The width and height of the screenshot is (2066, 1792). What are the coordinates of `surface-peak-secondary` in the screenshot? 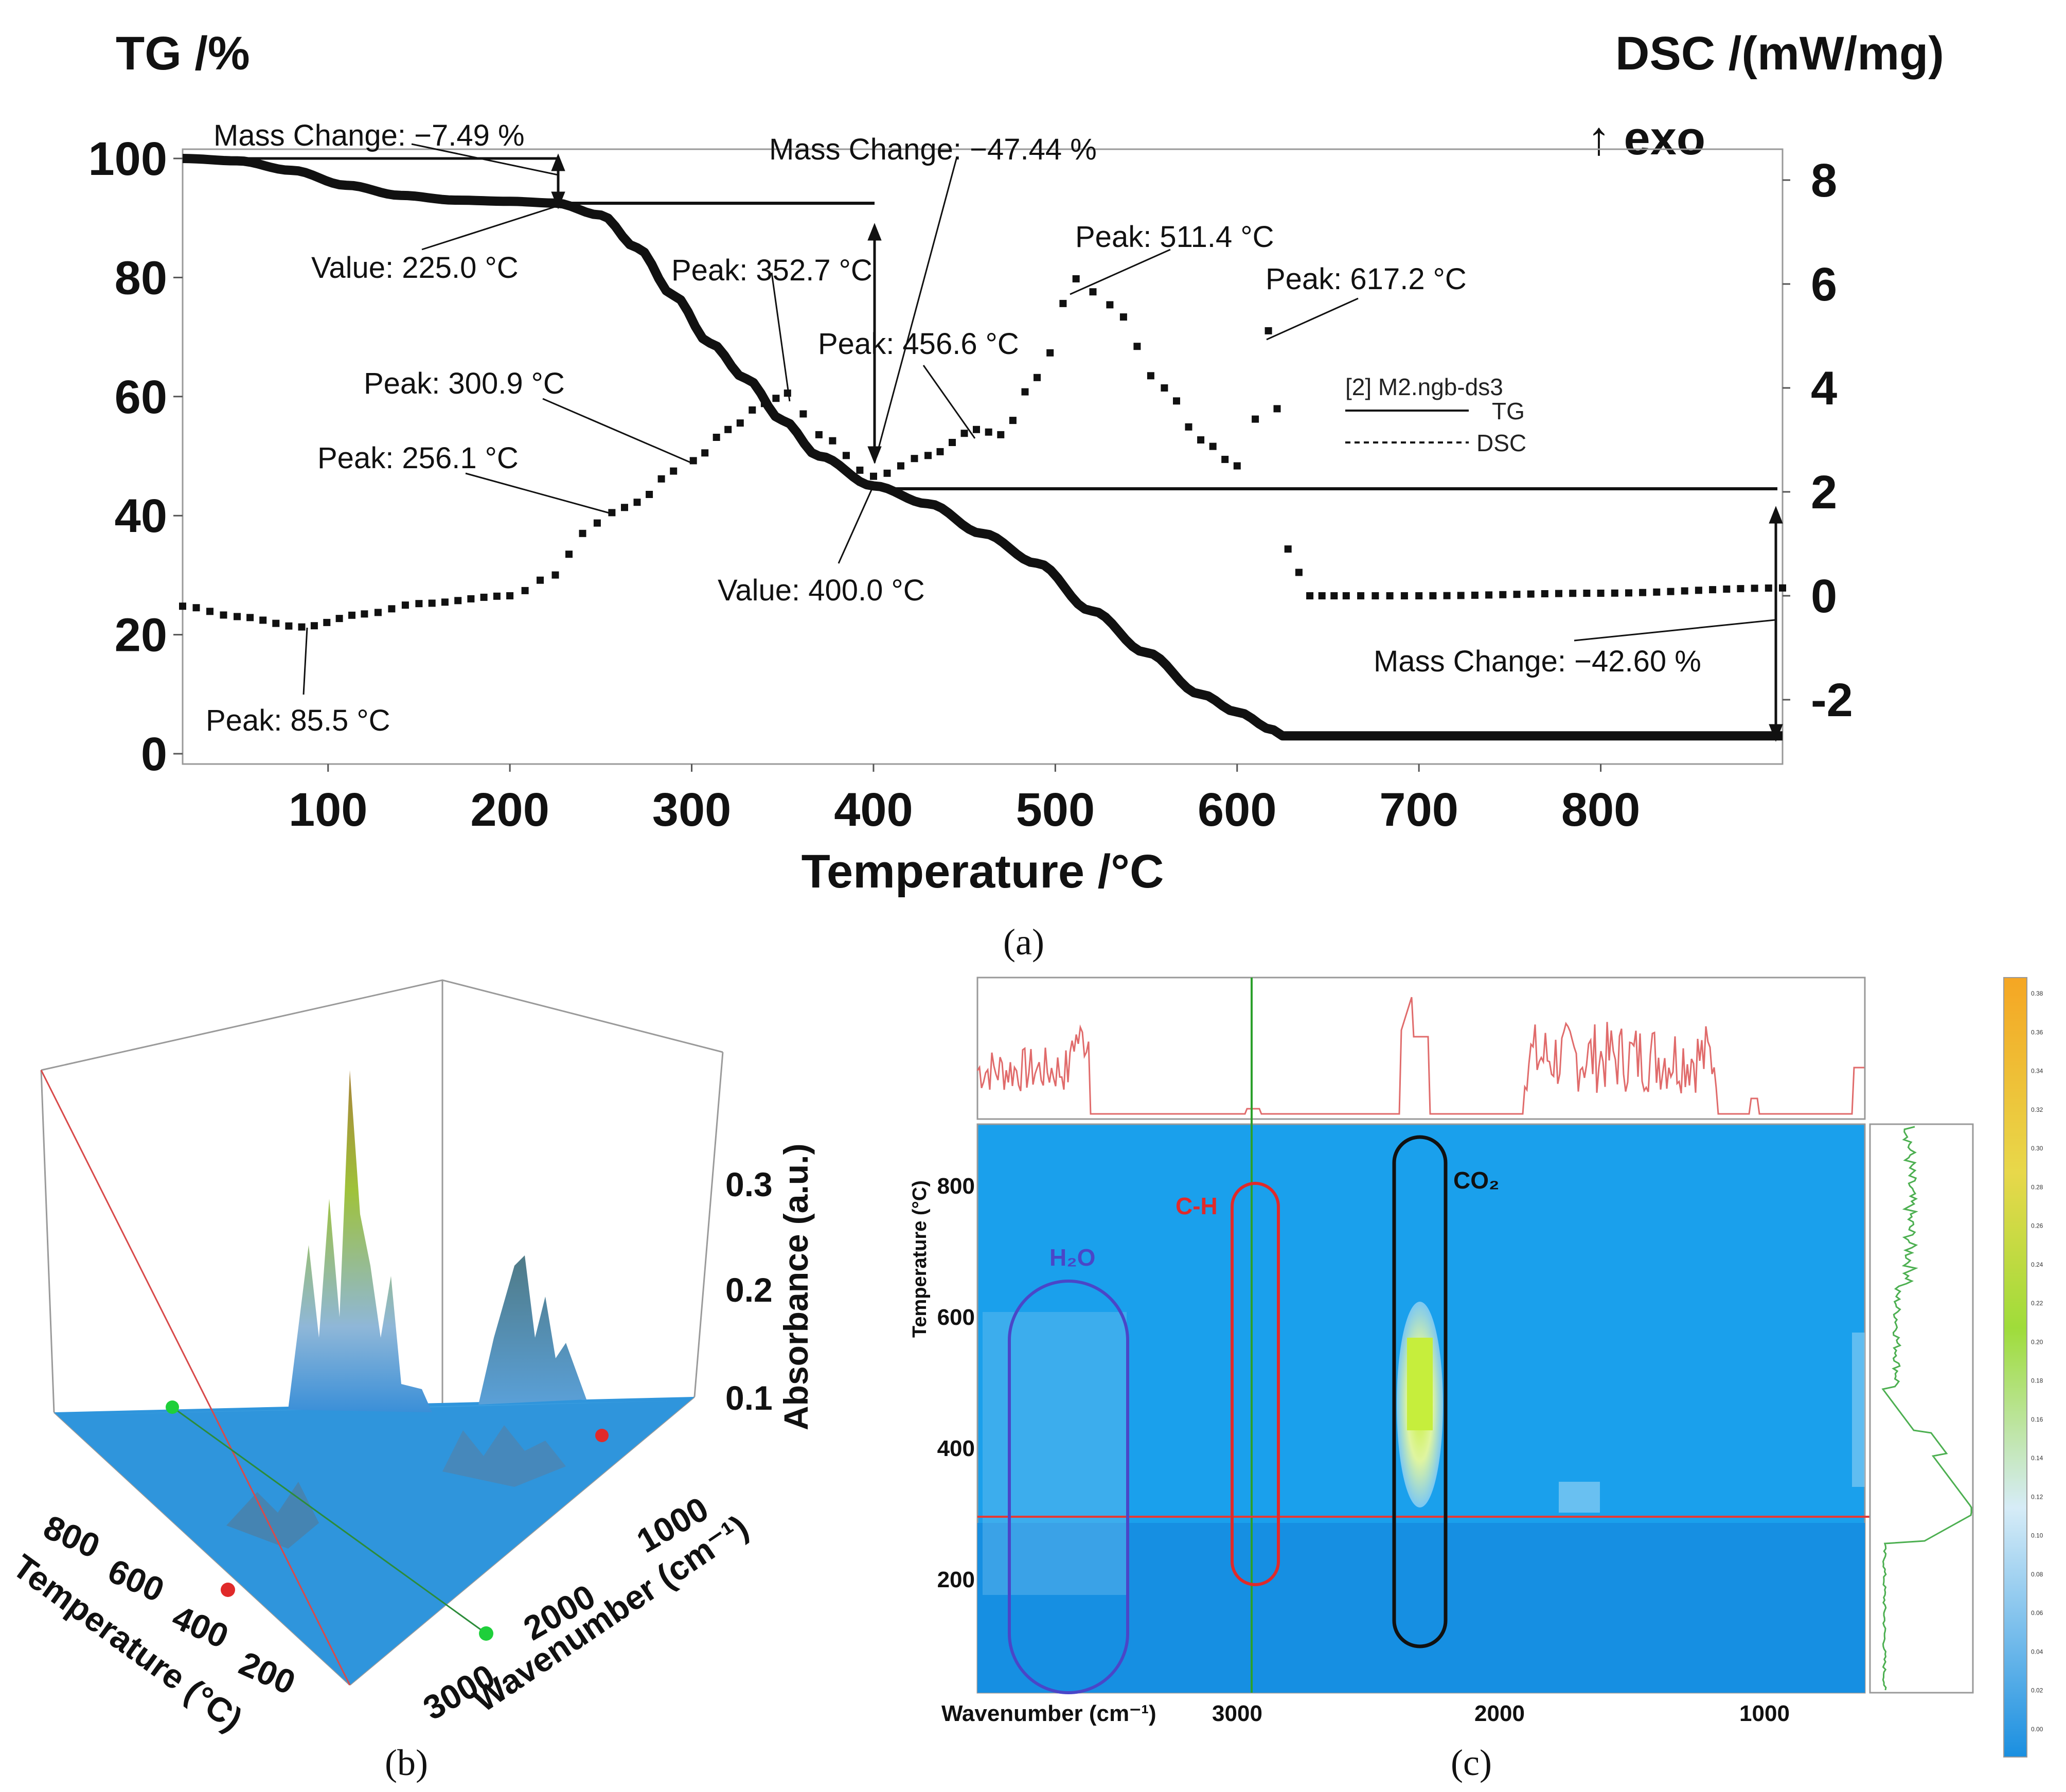 It's located at (532, 1330).